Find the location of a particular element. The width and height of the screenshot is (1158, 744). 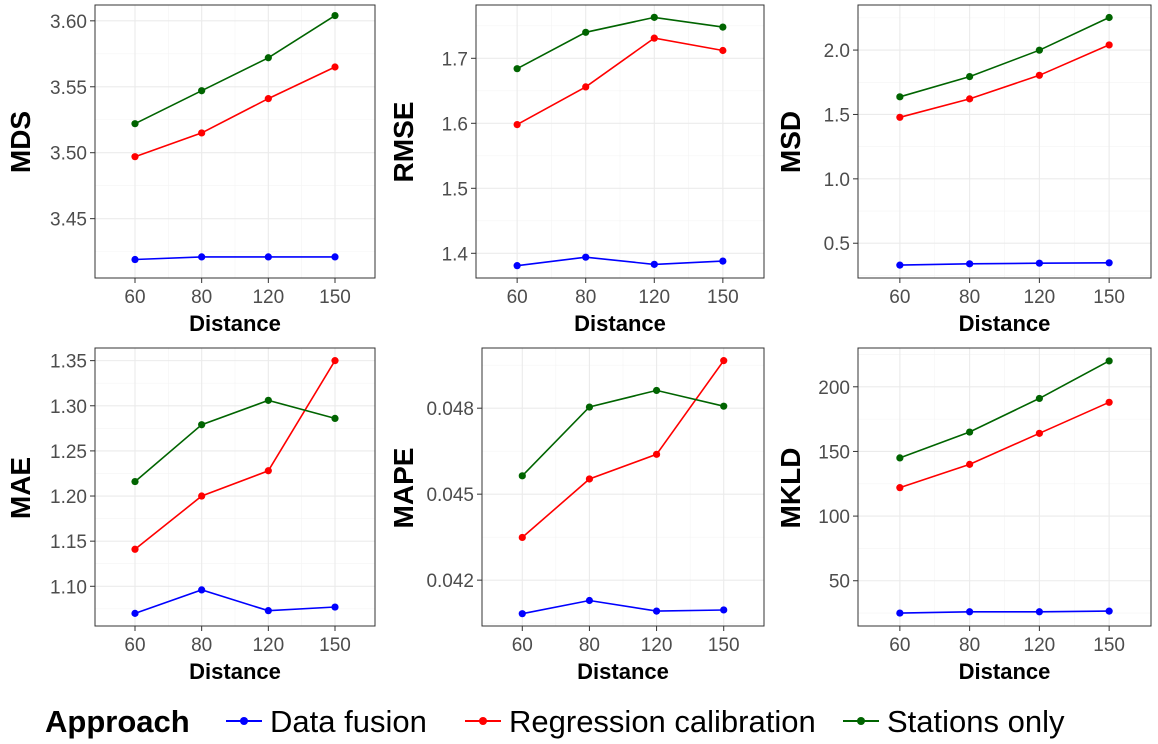

y-axis-title: MAPE is located at coordinates (403, 488).